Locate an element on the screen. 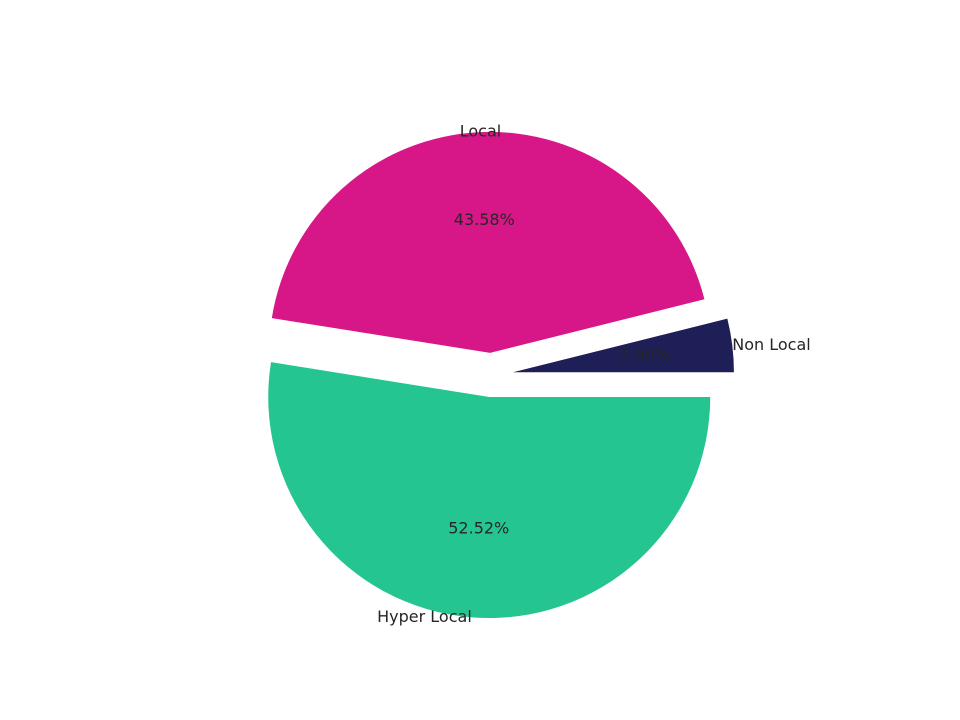 This screenshot has width=960, height=720. pct-label-hyper-local: 52.52% is located at coordinates (478, 528).